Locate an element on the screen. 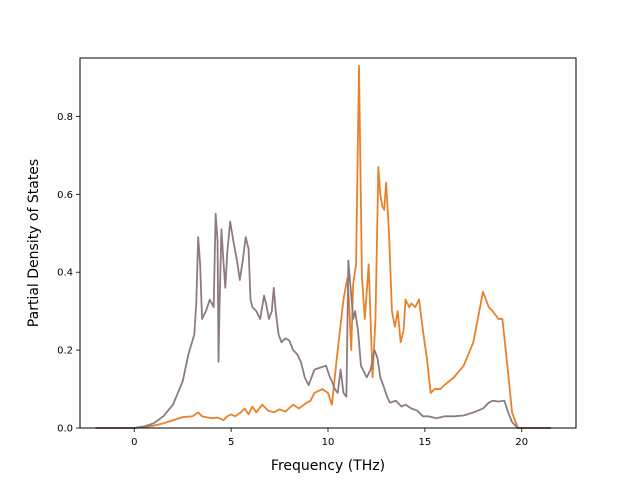 The image size is (640, 480). x-tick-label: 10 is located at coordinates (328, 442).